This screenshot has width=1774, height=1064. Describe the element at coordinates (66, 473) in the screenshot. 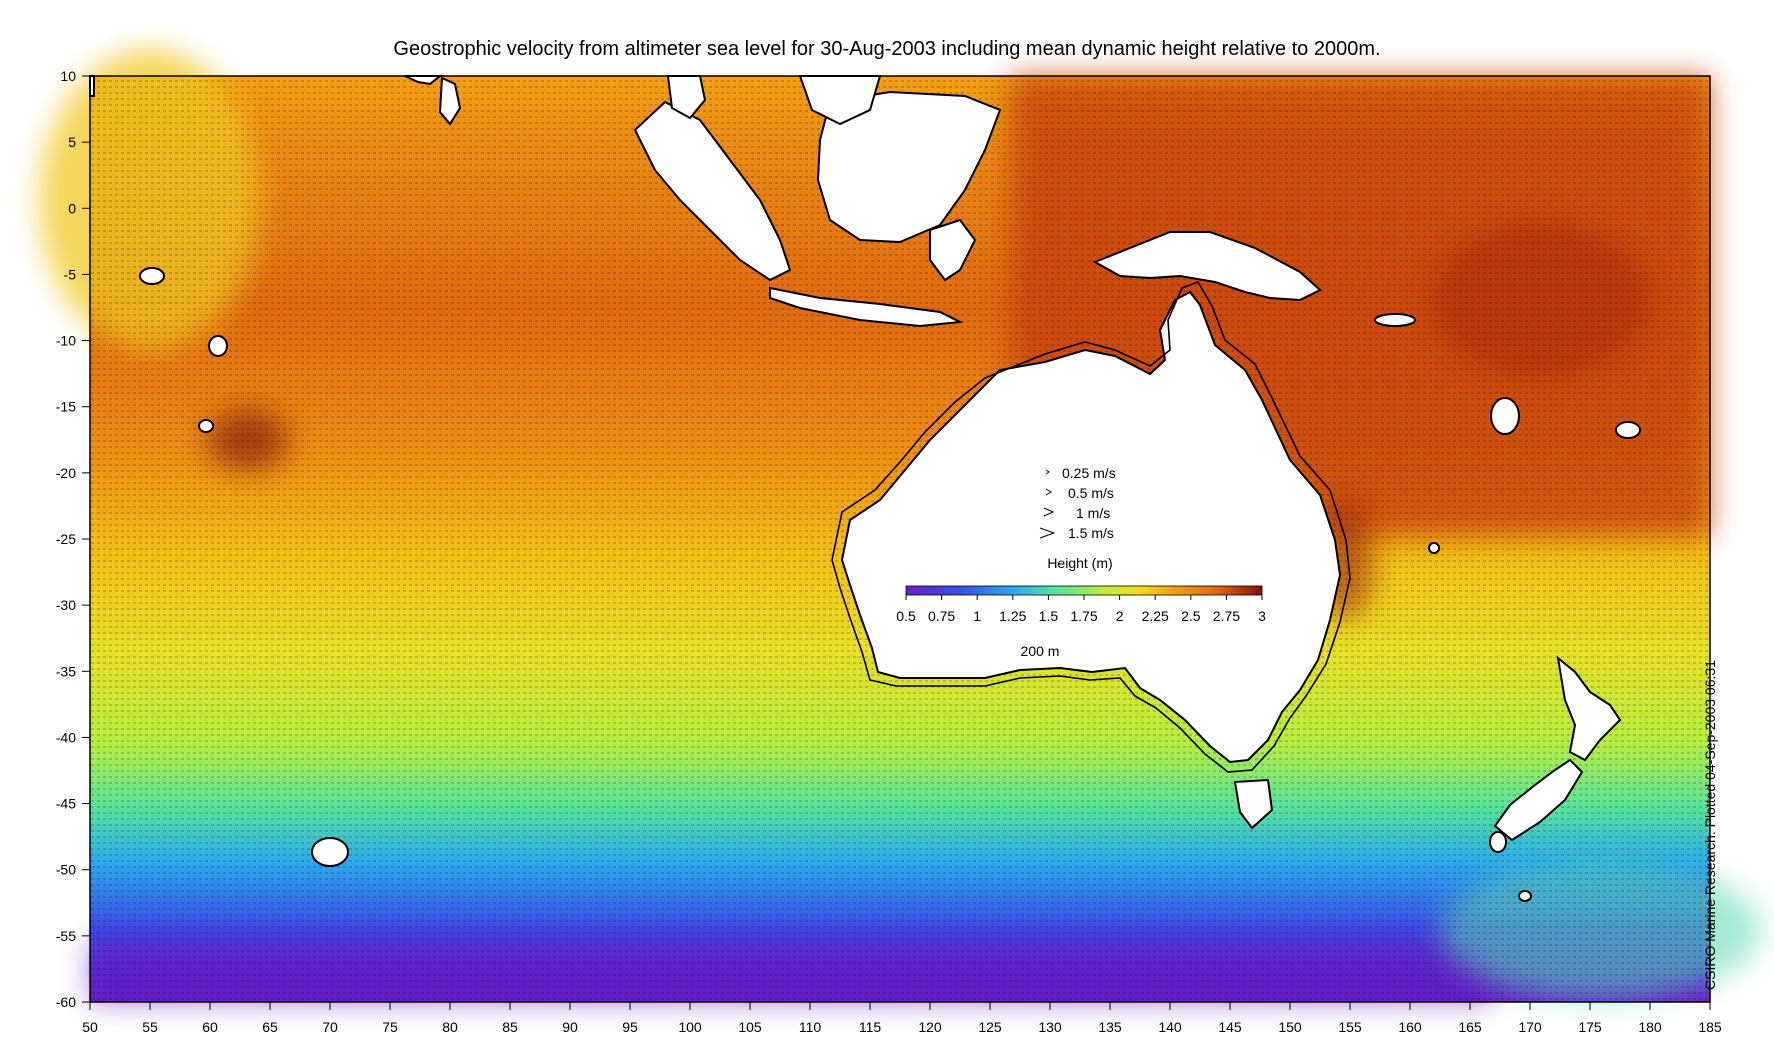

I see `y-tick-label: -20` at that location.